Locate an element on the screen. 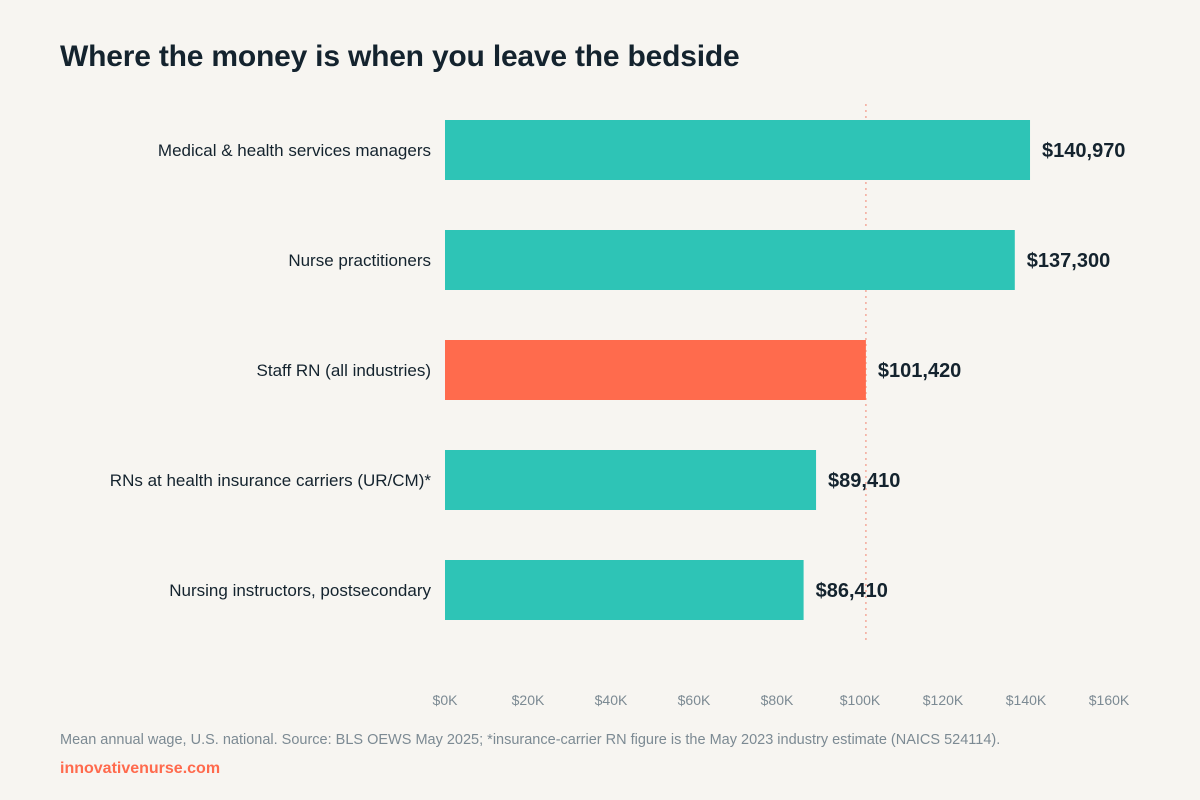 Image resolution: width=1200 pixels, height=800 pixels. x-tick-label-0: $0K is located at coordinates (446, 700).